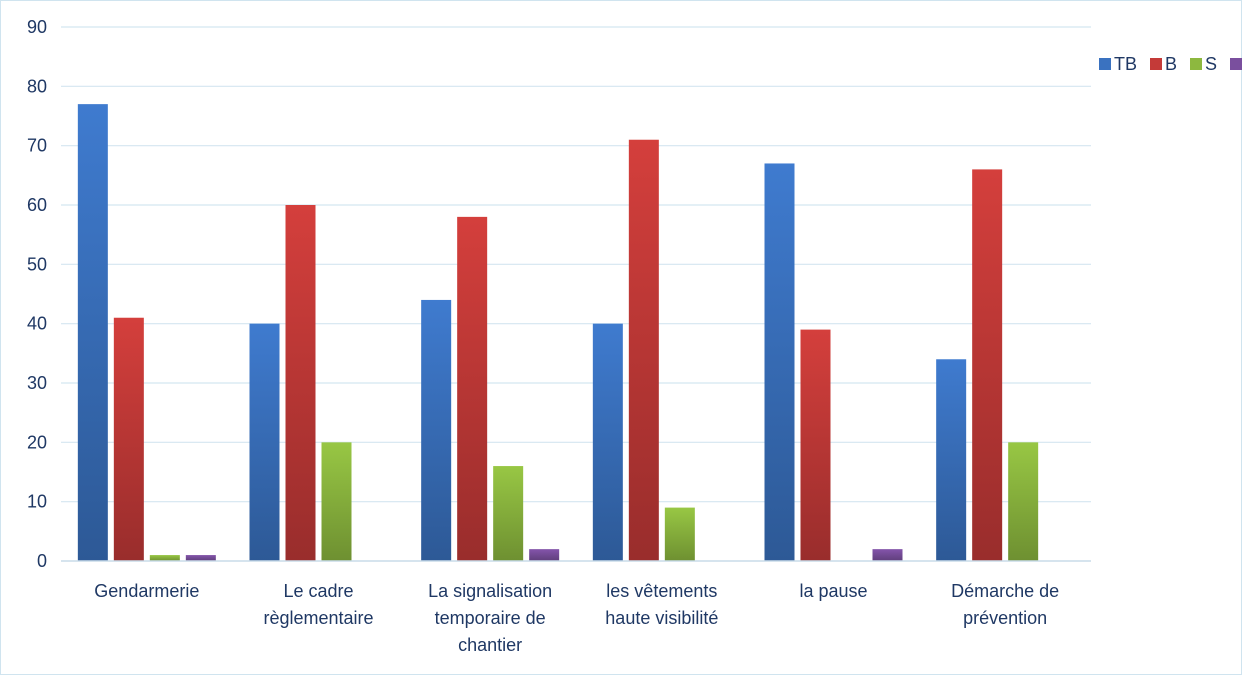  What do you see at coordinates (146, 591) in the screenshot?
I see `x-category-label-0-0: Gendarmerie` at bounding box center [146, 591].